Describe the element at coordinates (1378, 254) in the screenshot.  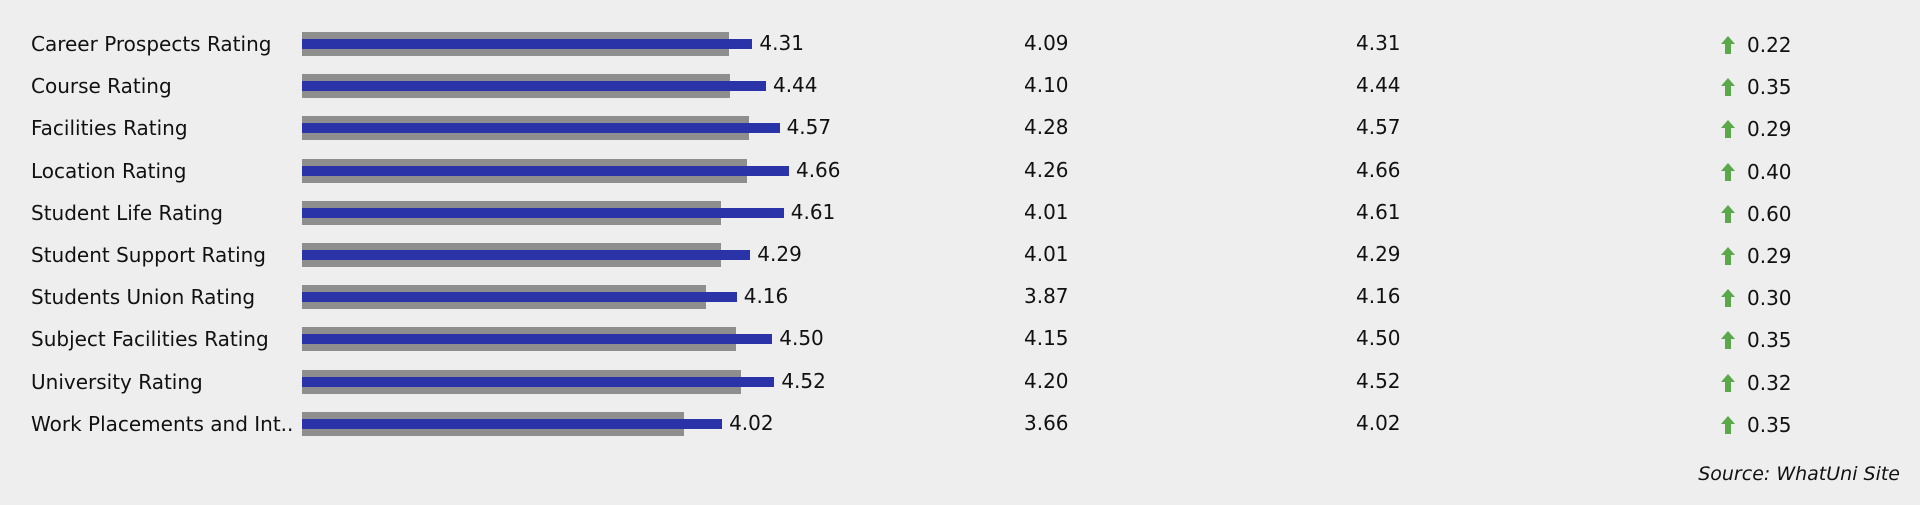
I see `column-2-value: 4.29` at that location.